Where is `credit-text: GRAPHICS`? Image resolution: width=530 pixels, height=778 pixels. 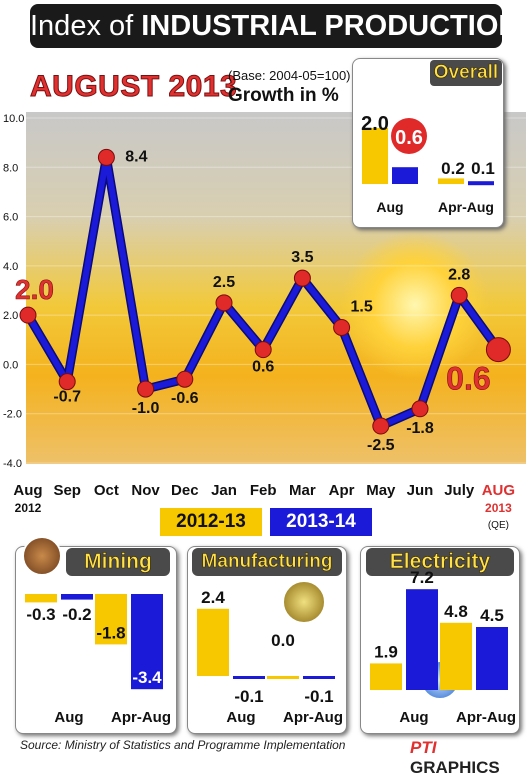 credit-text: GRAPHICS is located at coordinates (455, 767).